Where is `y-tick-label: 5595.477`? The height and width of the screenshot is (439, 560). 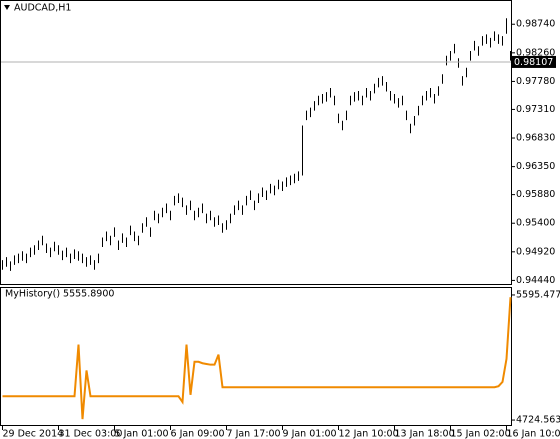
y-tick-label: 5595.477 is located at coordinates (538, 294).